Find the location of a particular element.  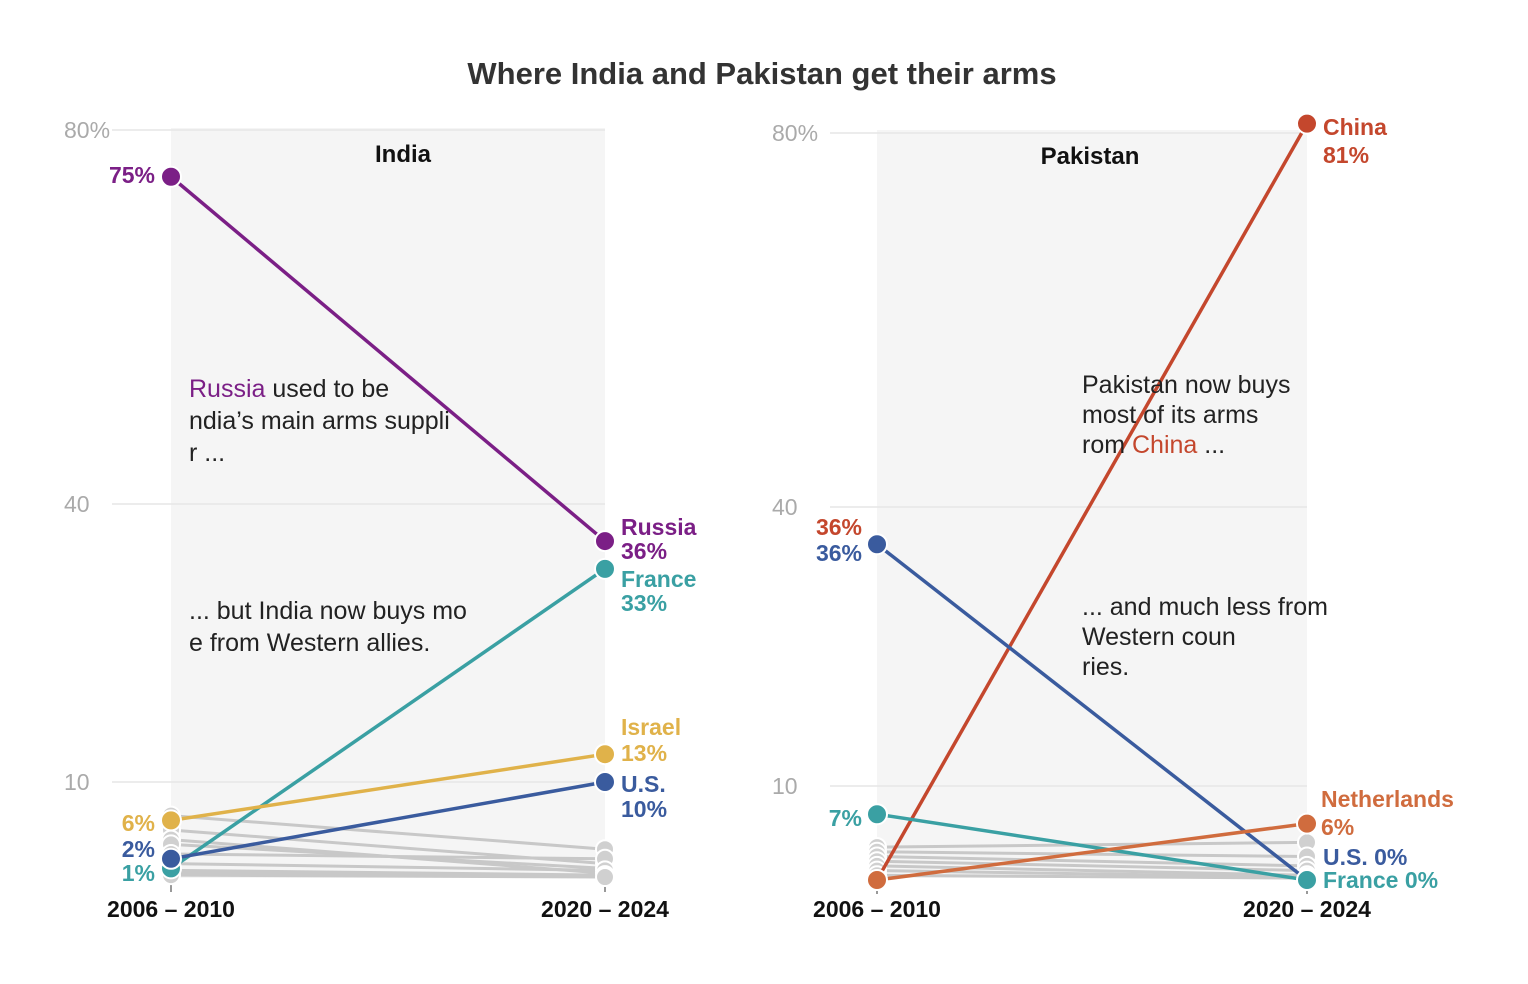

annotation-text: Western coun is located at coordinates (1159, 637).